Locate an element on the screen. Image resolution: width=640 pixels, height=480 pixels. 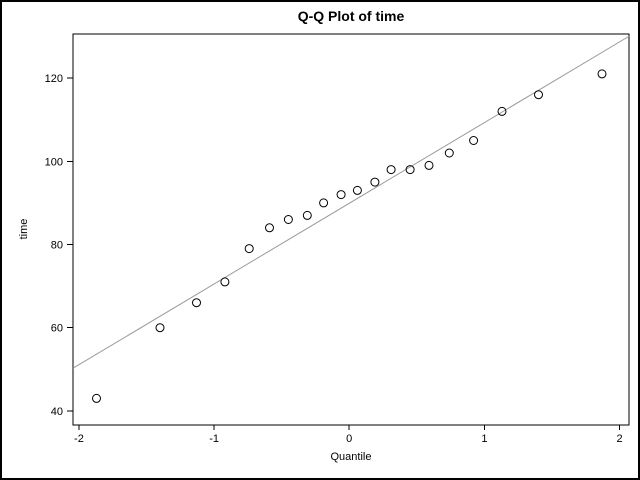
x-tick-label: -1 is located at coordinates (214, 439).